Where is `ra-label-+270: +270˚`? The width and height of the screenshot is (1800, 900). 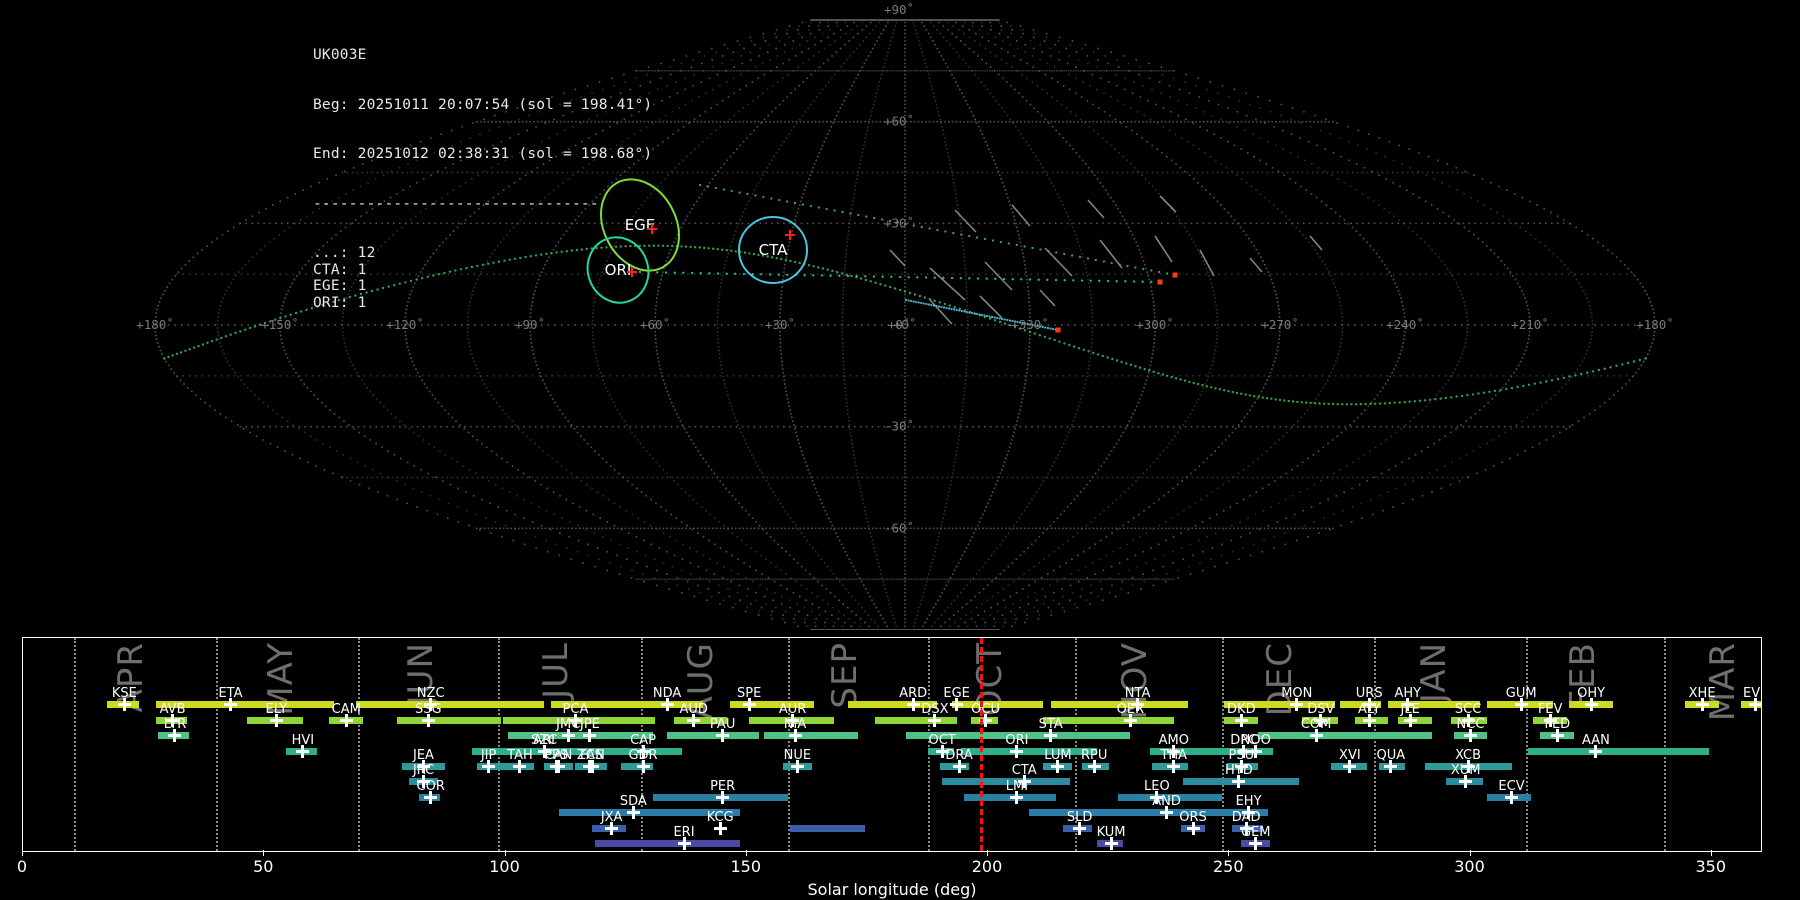
ra-label-+270: +270˚ is located at coordinates (1280, 324).